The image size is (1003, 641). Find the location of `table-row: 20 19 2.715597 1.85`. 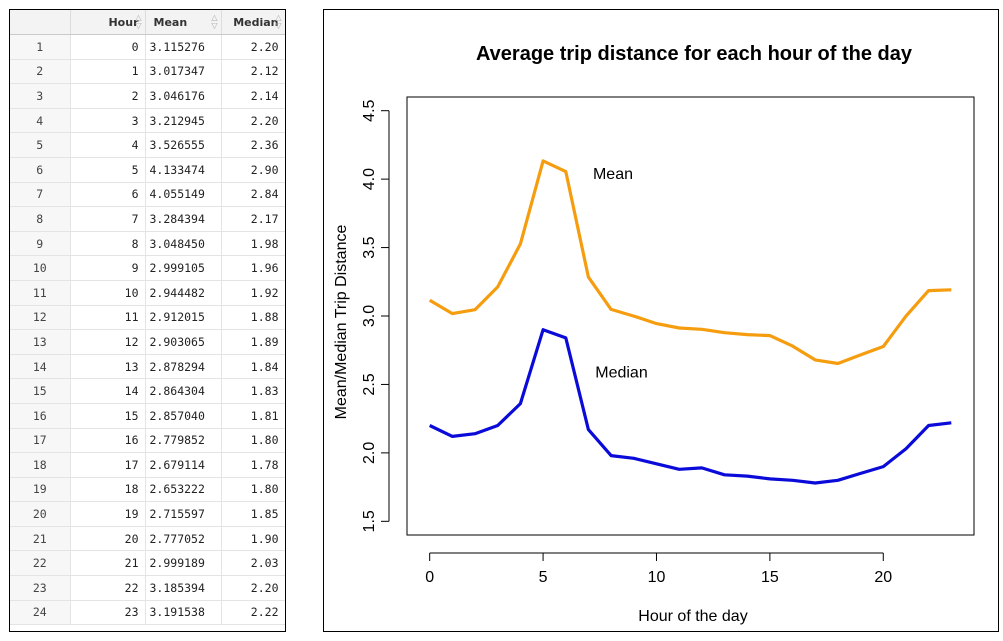

table-row: 20 19 2.715597 1.85 is located at coordinates (147, 514).